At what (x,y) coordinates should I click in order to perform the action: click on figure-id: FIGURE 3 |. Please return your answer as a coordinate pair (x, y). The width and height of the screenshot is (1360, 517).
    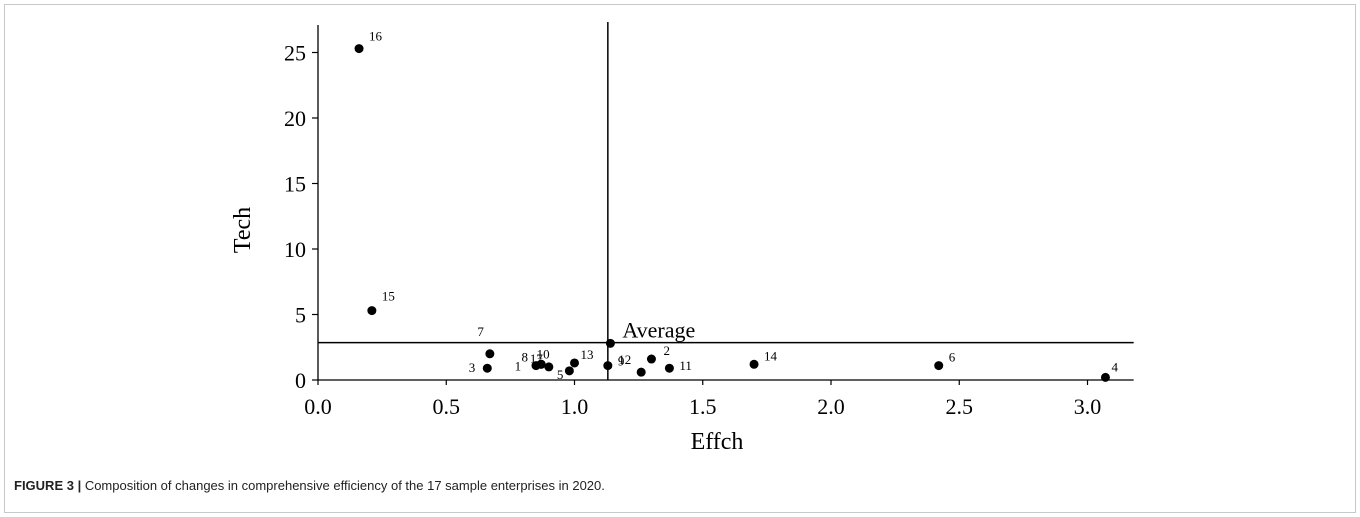
    Looking at the image, I should click on (48, 485).